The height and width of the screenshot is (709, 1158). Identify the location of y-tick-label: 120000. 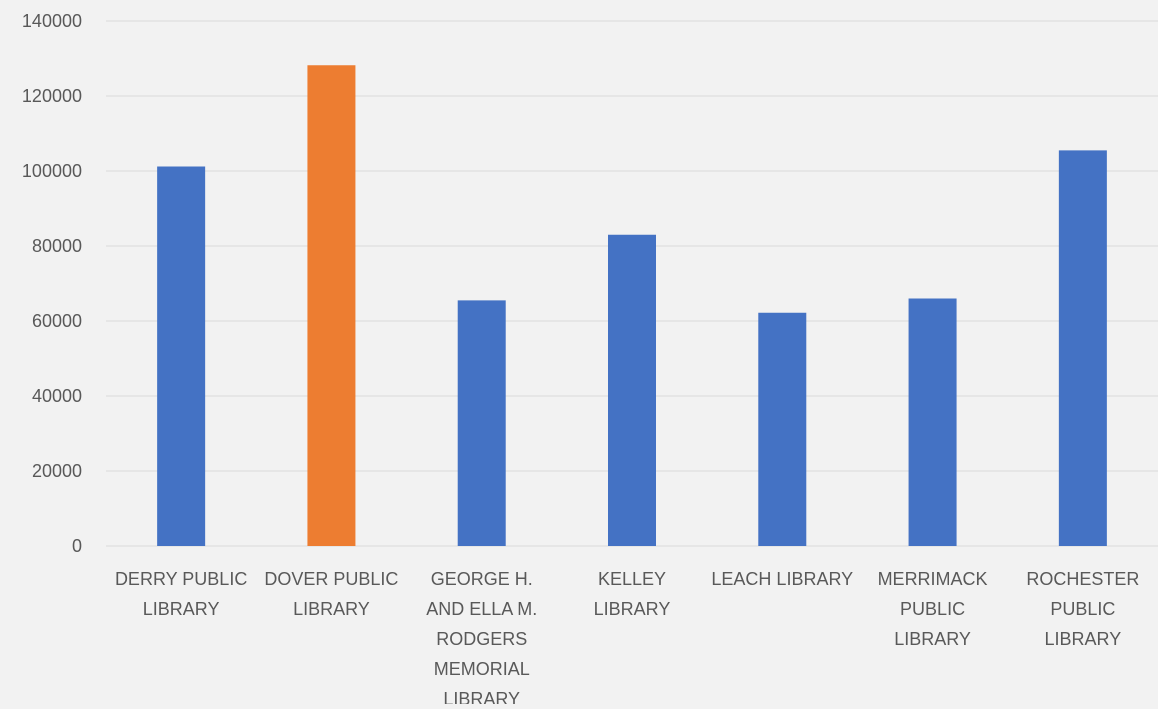
(52, 96).